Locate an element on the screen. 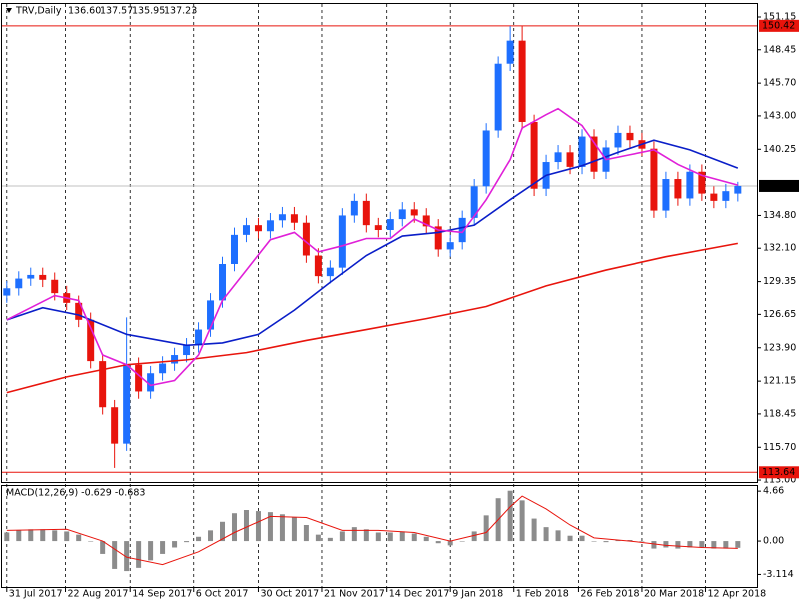 The image size is (800, 600). price-tag-label: 137.23 is located at coordinates (778, 185).